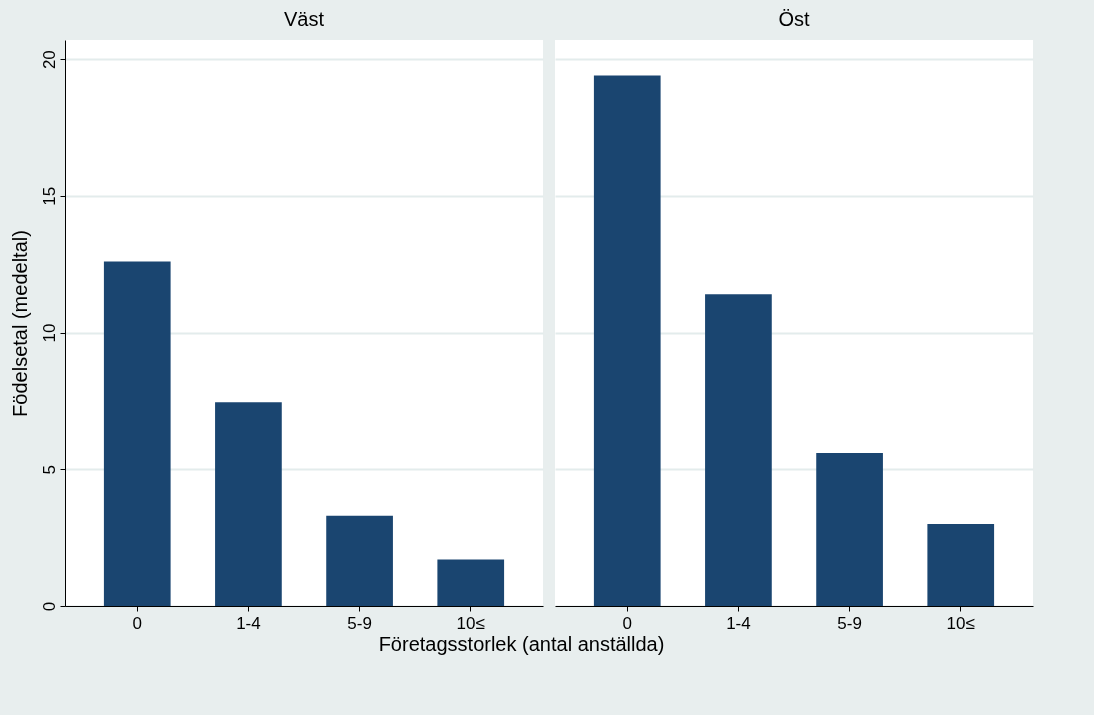 The image size is (1094, 715). What do you see at coordinates (304, 19) in the screenshot?
I see `chart-title: Väst` at bounding box center [304, 19].